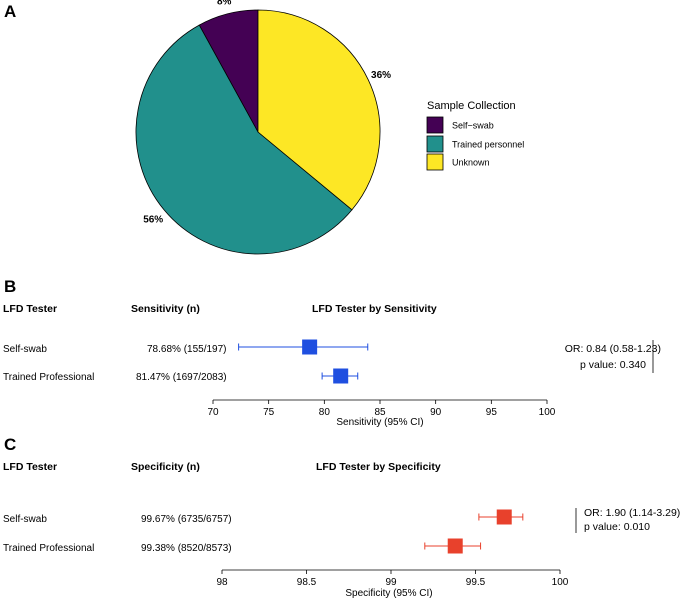 This screenshot has width=685, height=600. What do you see at coordinates (224, 3) in the screenshot?
I see `pie-label-self-swab: 8%` at bounding box center [224, 3].